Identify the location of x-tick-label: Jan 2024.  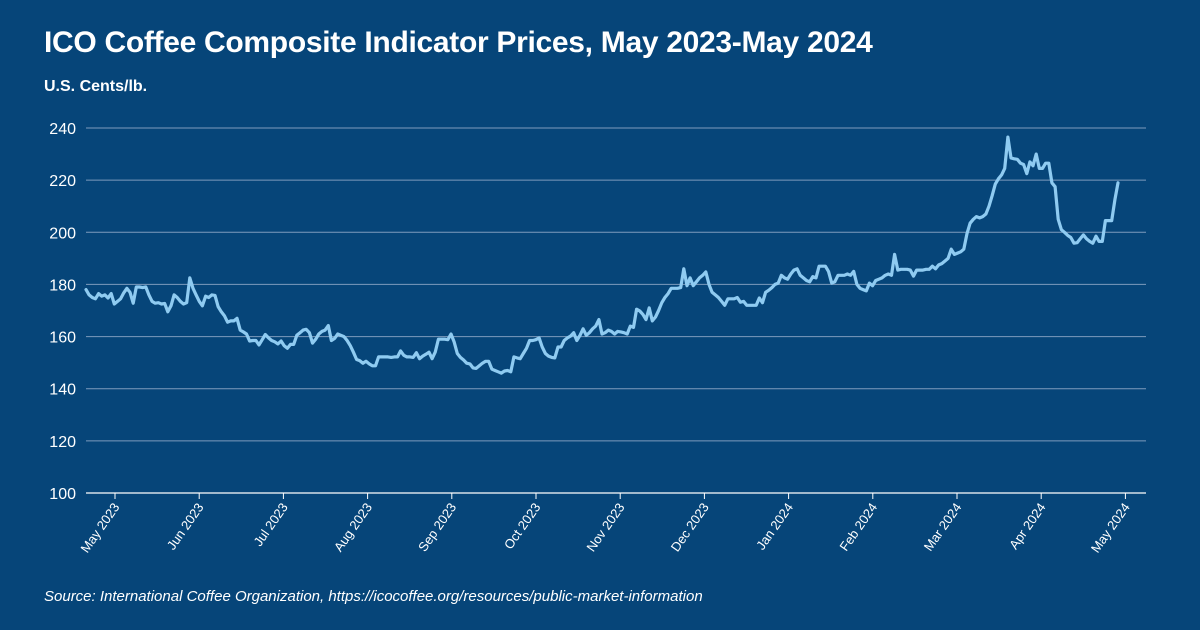
(774, 526).